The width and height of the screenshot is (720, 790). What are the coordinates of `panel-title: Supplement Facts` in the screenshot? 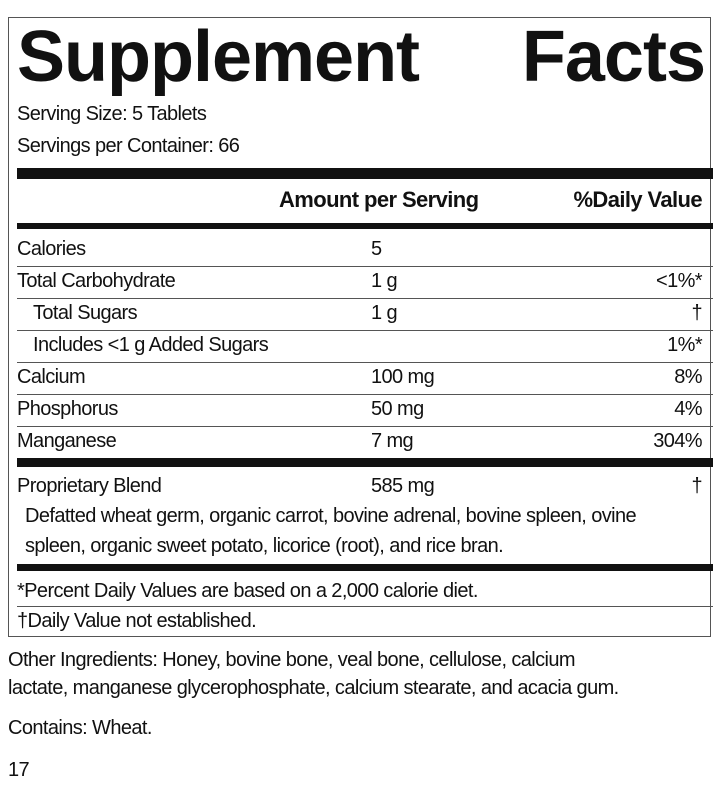 It's located at (361, 57).